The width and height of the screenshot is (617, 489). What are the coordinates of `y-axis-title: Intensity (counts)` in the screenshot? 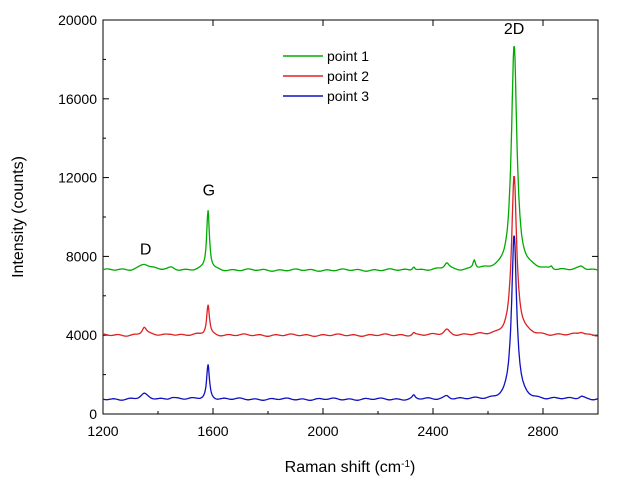 It's located at (18, 217).